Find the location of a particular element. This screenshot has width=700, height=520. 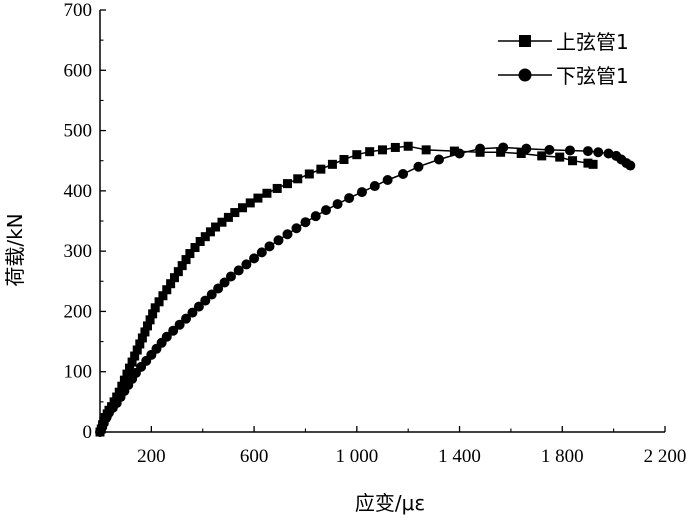

x-tick-label: 1 800 is located at coordinates (562, 456).